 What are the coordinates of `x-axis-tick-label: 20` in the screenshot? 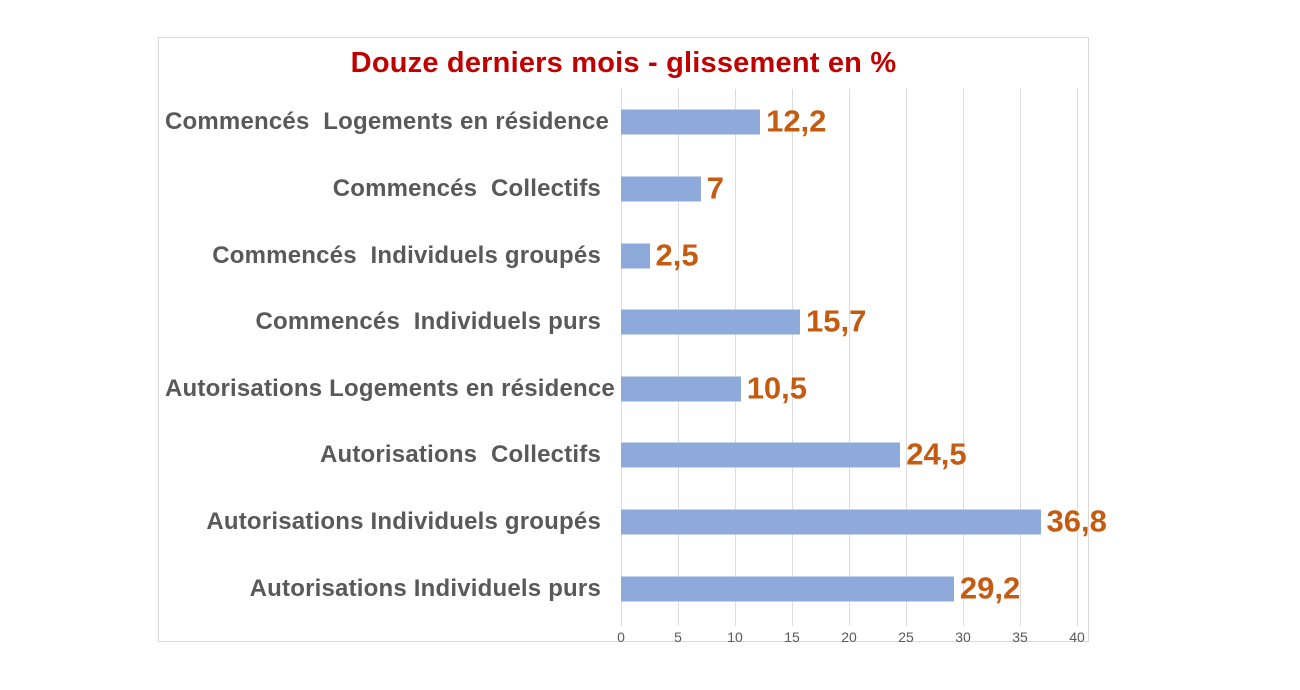 It's located at (849, 637).